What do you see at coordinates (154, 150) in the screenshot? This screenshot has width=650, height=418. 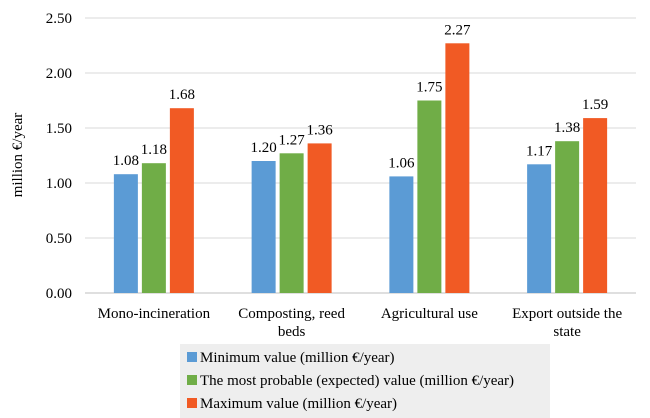 I see `data-label: 1.18` at bounding box center [154, 150].